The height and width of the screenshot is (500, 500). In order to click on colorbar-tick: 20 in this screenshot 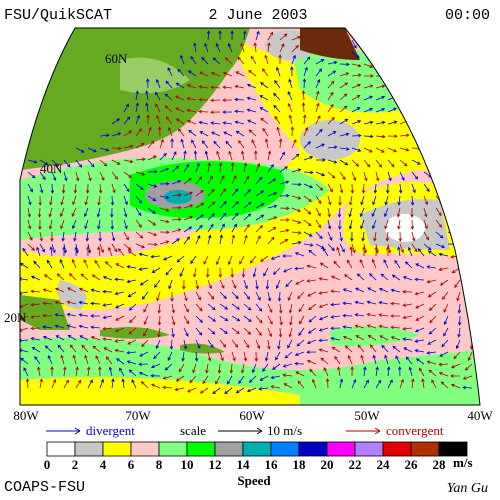, I will do `click(327, 464)`.